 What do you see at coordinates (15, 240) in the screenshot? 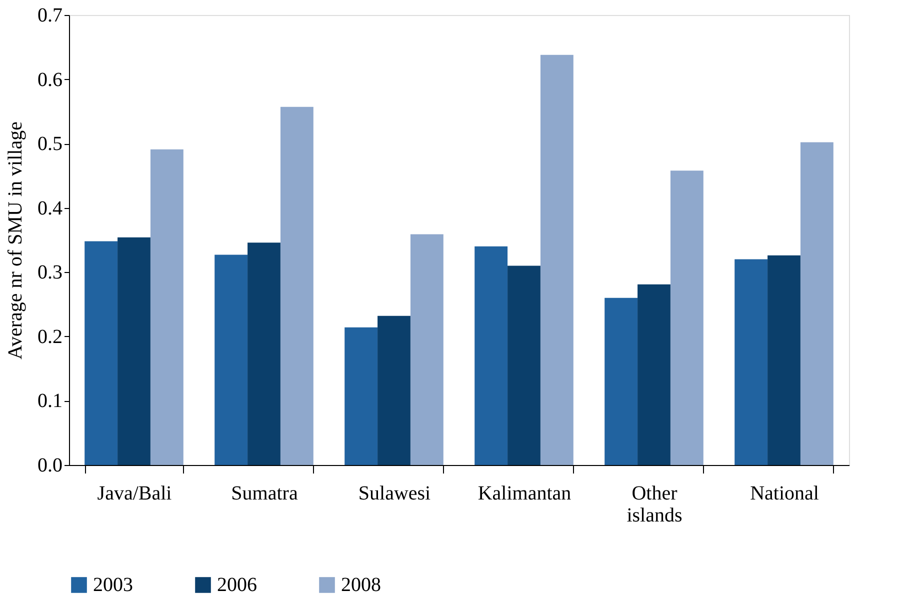
I see `y-axis-title: Average nr of SMU in village` at bounding box center [15, 240].